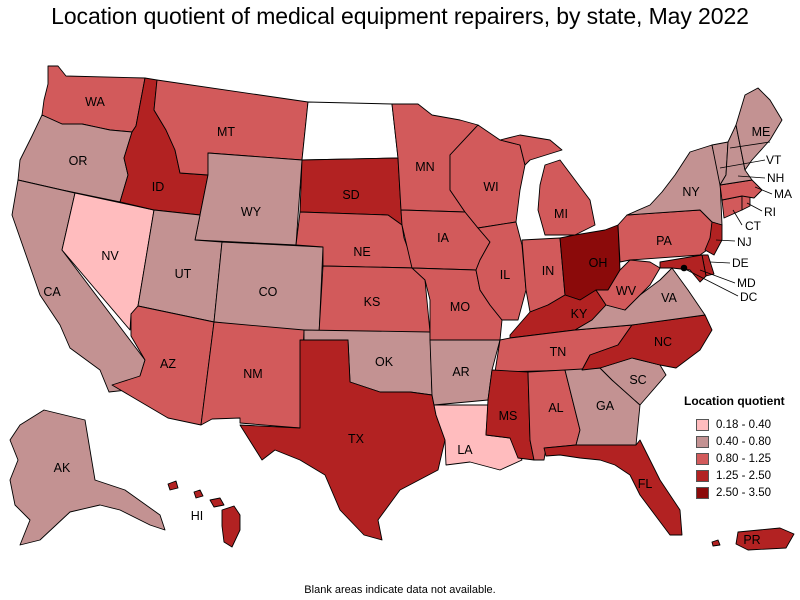 This screenshot has width=800, height=600. I want to click on state-label-nh: NH, so click(775, 178).